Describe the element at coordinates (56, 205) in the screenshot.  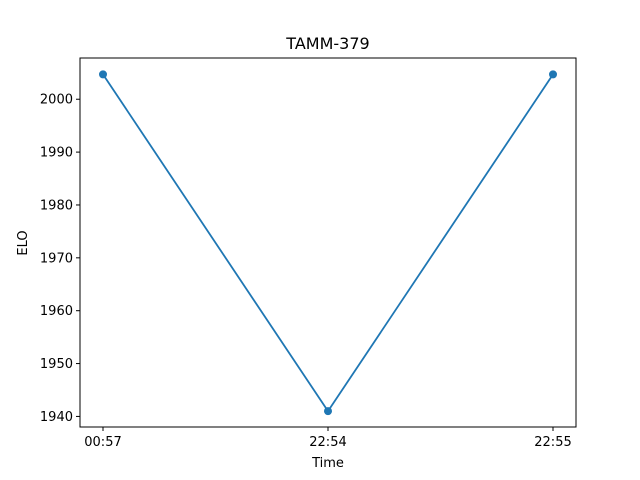
I see `y-tick-label: 1980` at that location.